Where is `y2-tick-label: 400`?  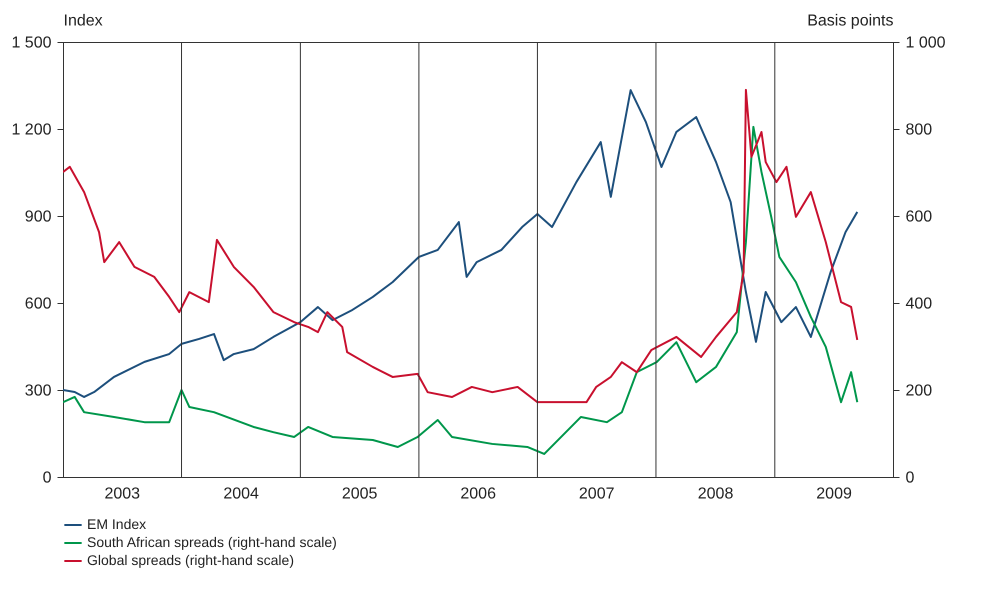
y2-tick-label: 400 is located at coordinates (919, 304).